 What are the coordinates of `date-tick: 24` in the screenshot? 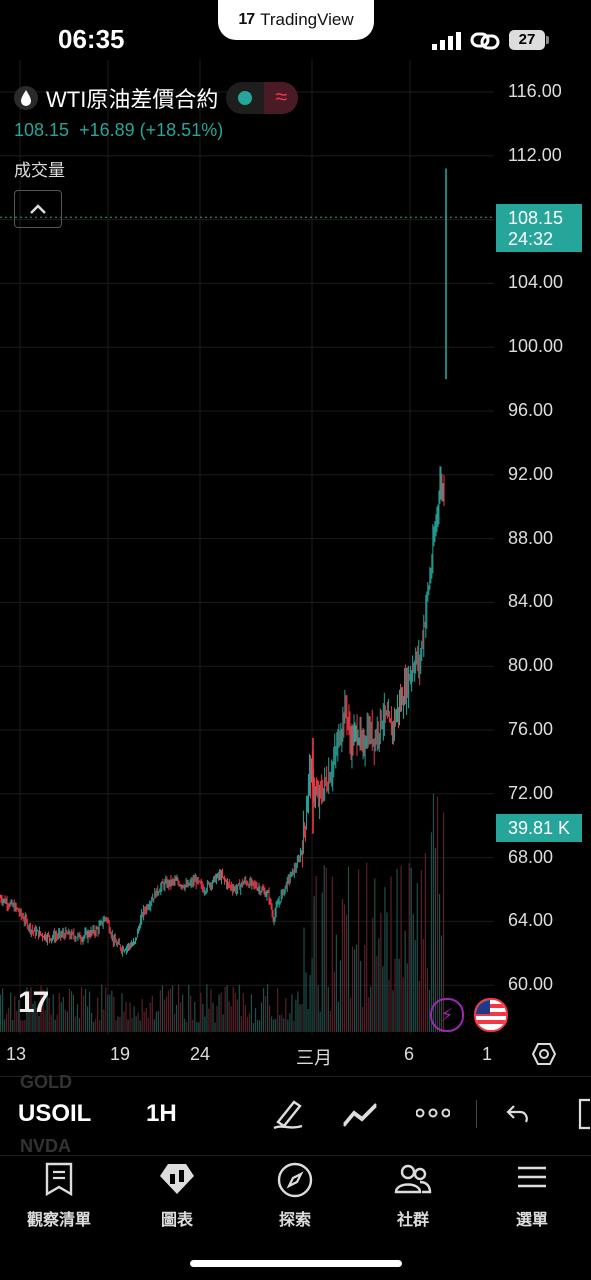 It's located at (200, 1054).